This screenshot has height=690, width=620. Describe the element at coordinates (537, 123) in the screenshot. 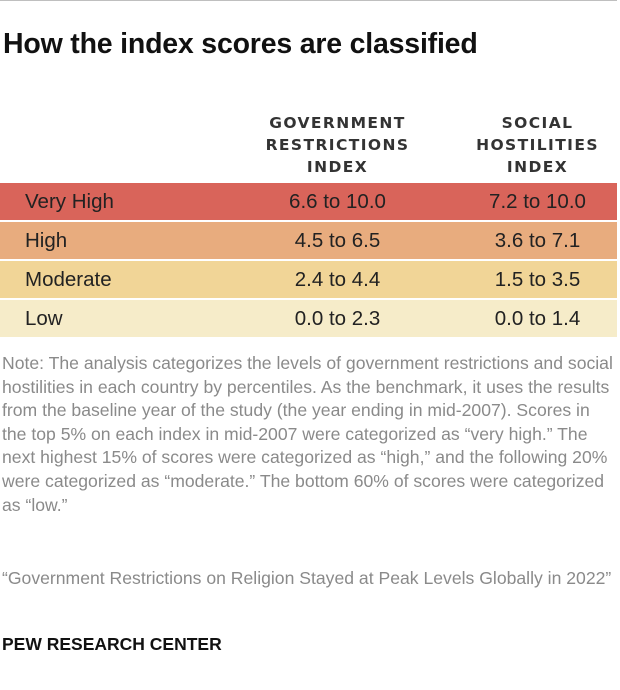

I see `column-header-line: SOCIAL` at that location.